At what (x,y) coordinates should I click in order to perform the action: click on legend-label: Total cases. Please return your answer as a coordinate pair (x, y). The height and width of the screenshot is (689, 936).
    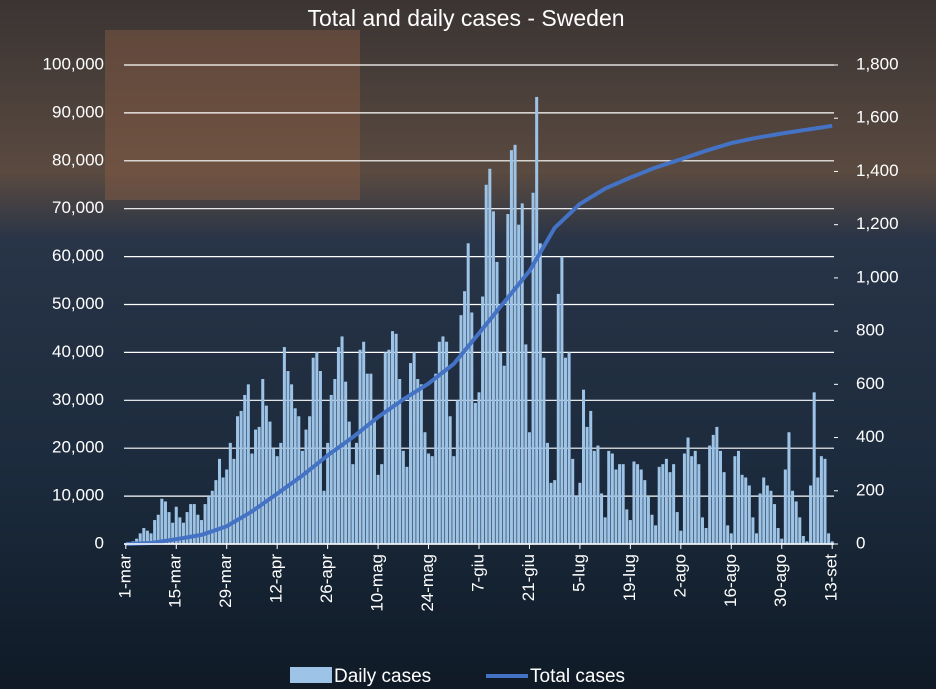
    Looking at the image, I should click on (577, 676).